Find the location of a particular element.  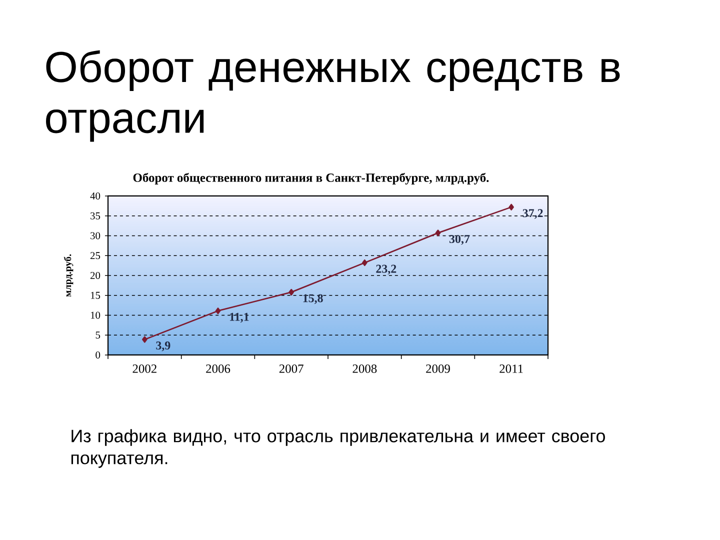

y-tick-label: 10 is located at coordinates (95, 315).